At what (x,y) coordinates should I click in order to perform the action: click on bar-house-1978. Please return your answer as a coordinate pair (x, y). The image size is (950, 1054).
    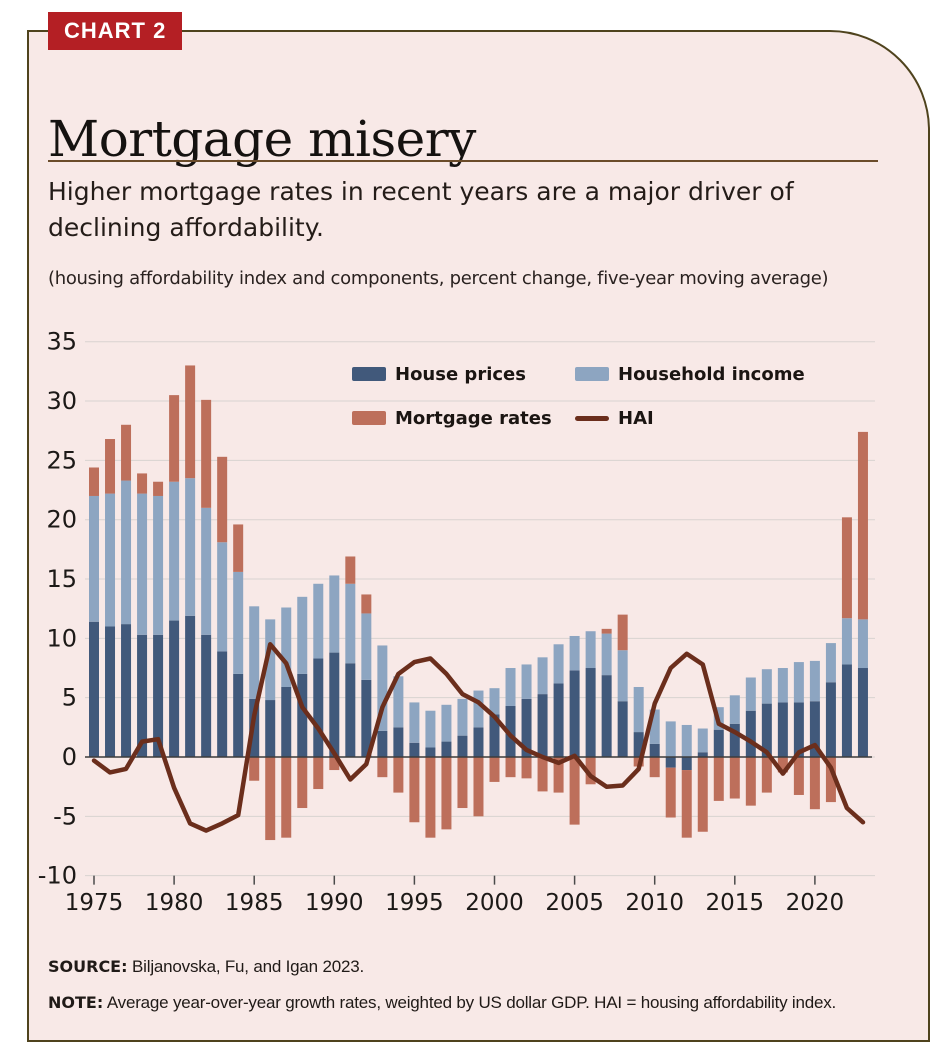
    Looking at the image, I should click on (142, 695).